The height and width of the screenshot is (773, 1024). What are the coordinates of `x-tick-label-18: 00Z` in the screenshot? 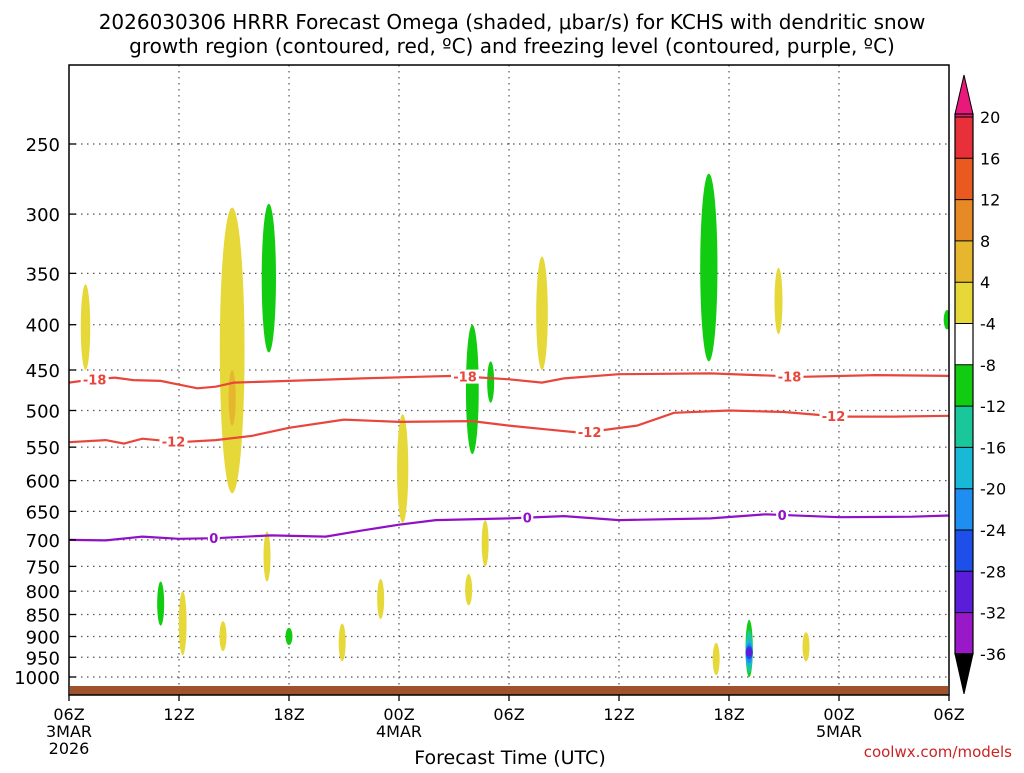 It's located at (398, 714).